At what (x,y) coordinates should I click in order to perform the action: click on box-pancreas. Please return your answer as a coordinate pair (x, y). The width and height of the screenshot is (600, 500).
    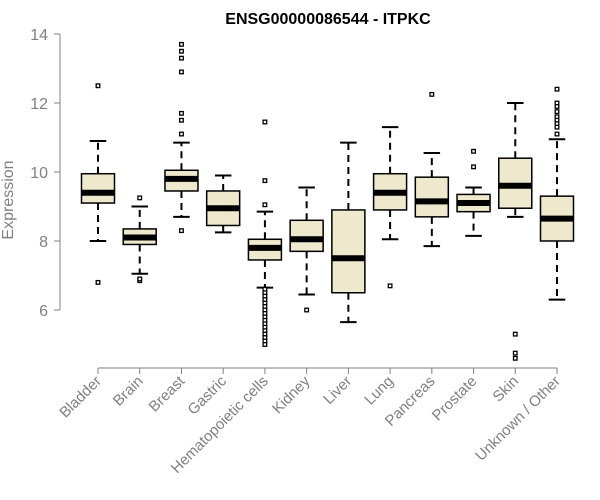
    Looking at the image, I should click on (432, 169).